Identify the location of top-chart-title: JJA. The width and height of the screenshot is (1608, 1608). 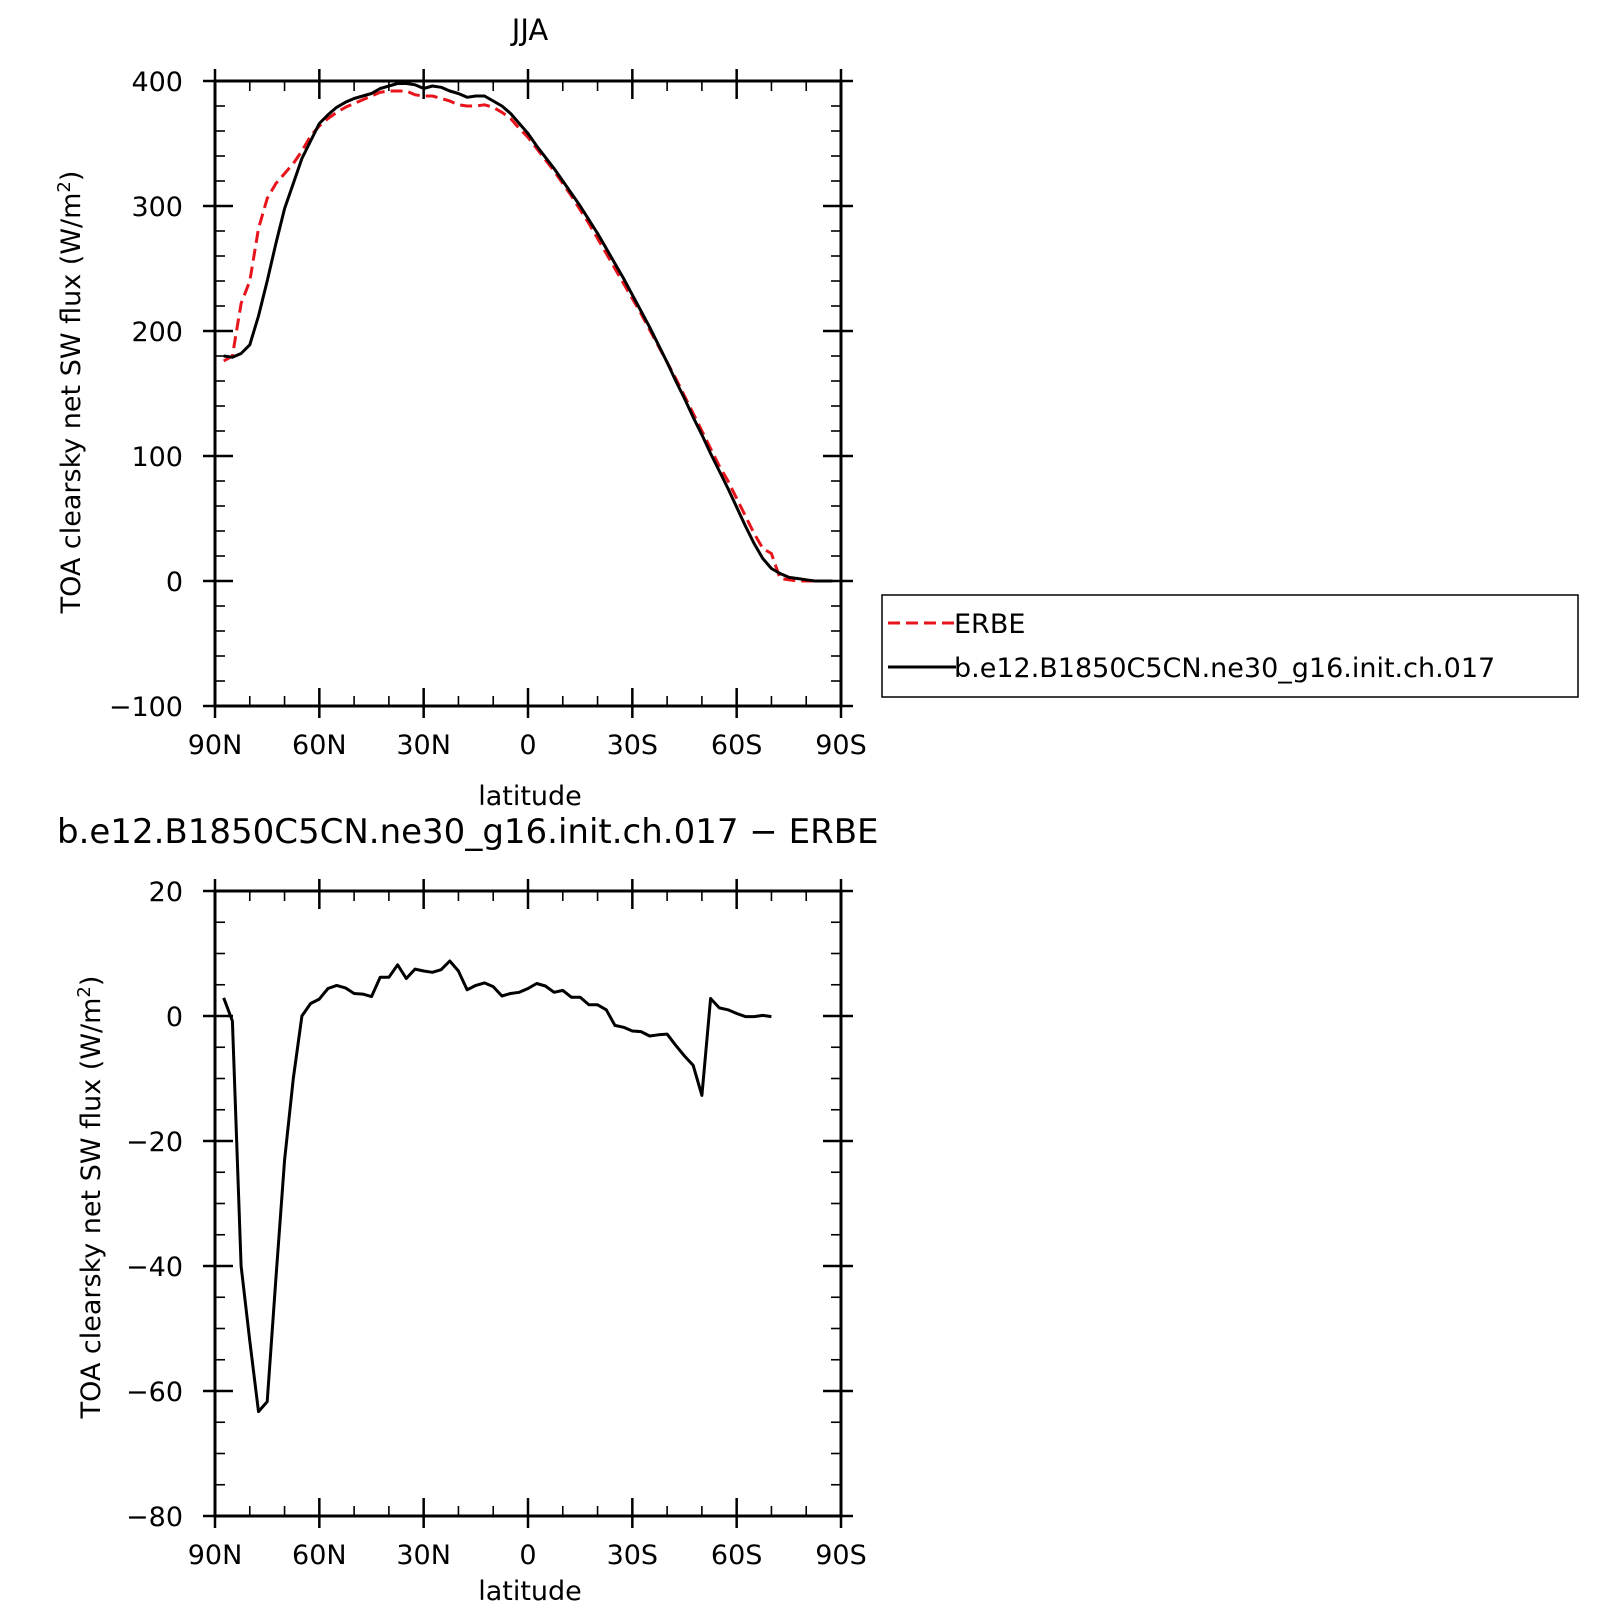
(529, 30).